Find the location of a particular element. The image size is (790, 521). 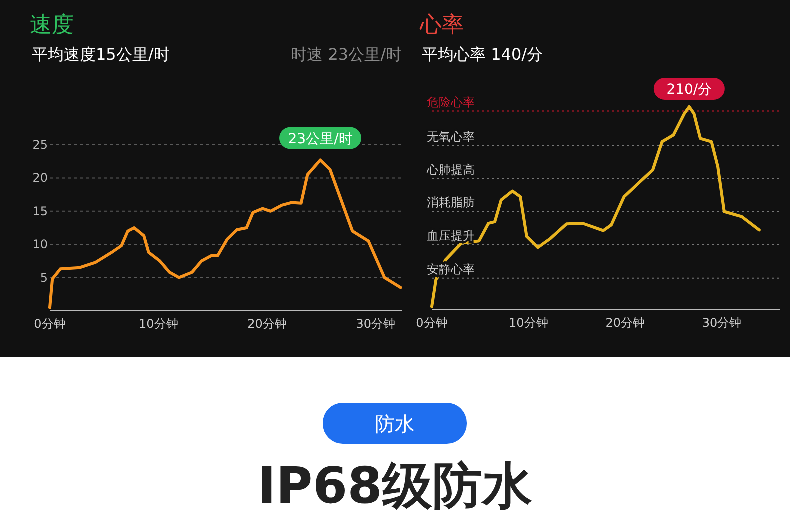

ref-line-label: 心肺提高 is located at coordinates (450, 169).